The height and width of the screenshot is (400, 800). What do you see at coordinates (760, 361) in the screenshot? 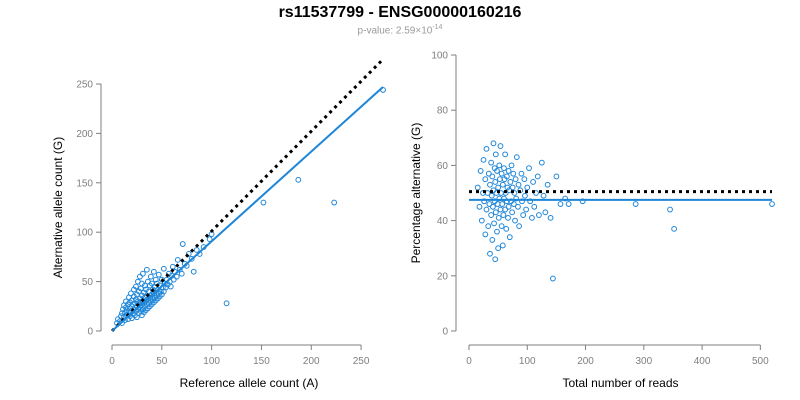
I see `x-tick-label: 500` at bounding box center [760, 361].